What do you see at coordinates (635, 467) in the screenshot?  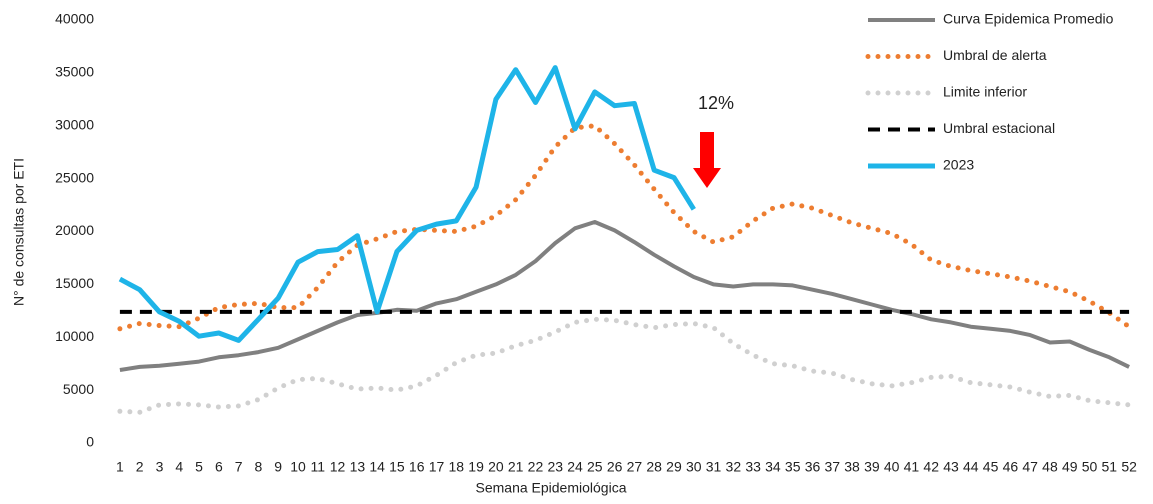 I see `x-tick-label: 27` at bounding box center [635, 467].